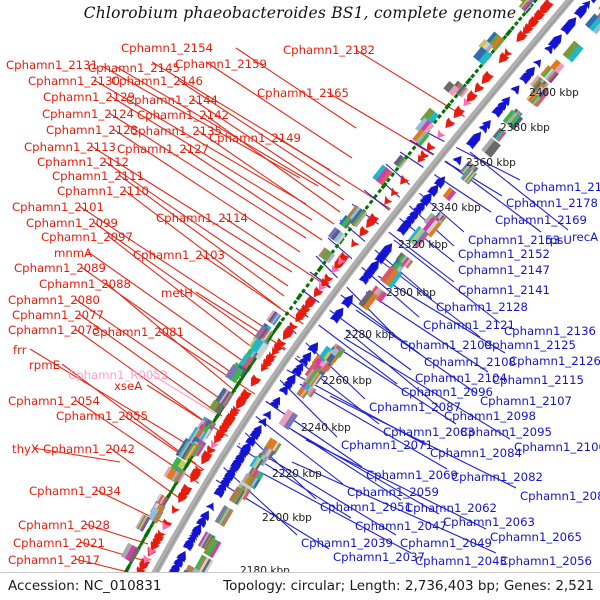 The image size is (600, 600). I want to click on gene-label-forward: Cphamn1_2088, so click(85, 284).